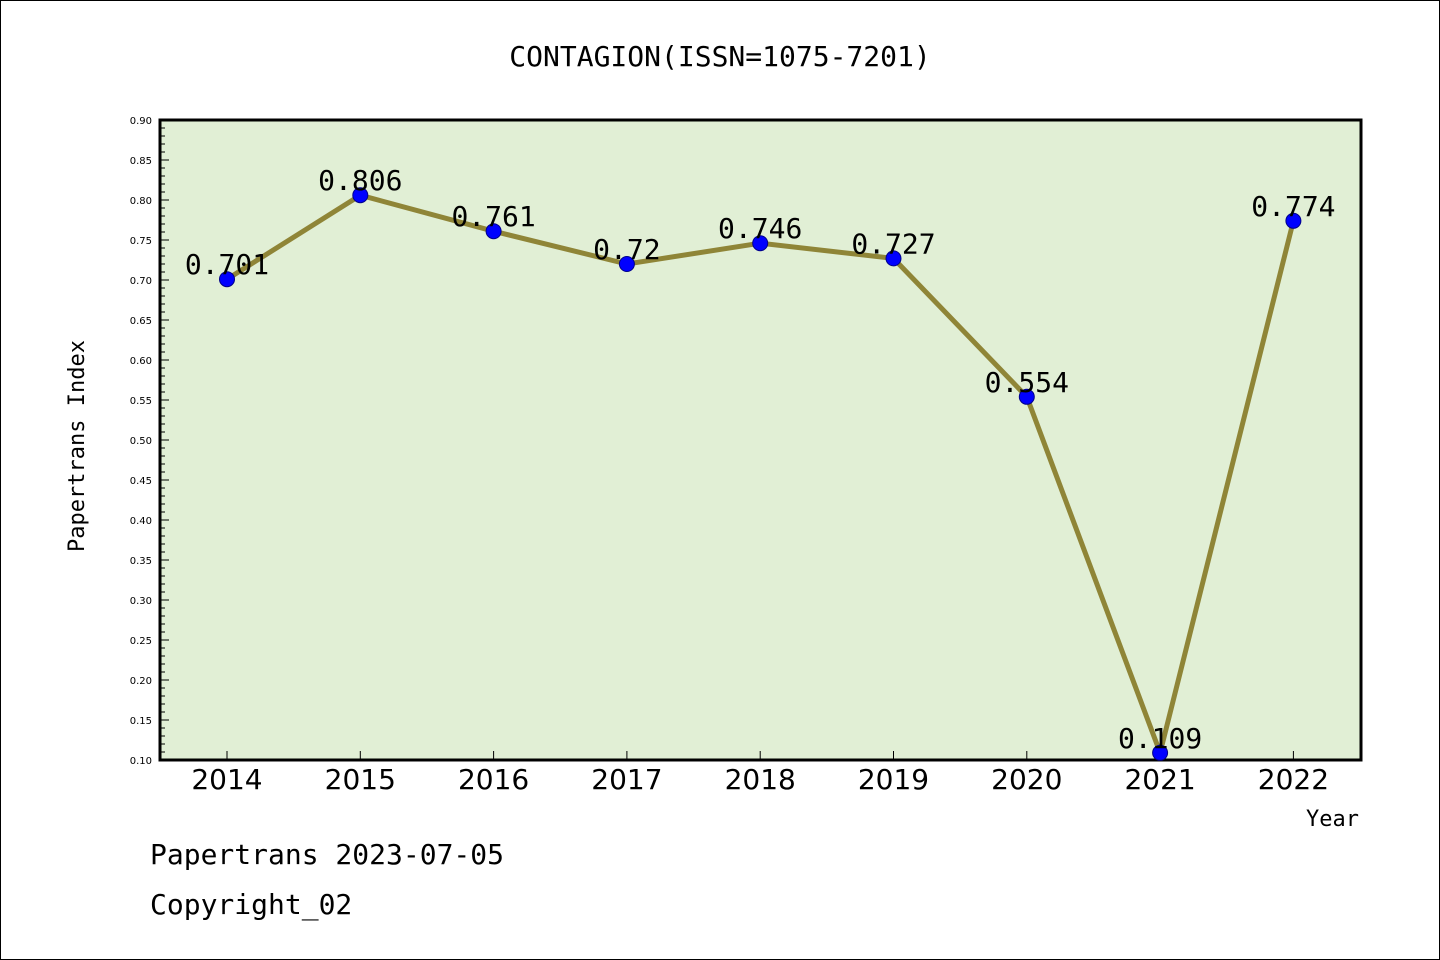  Describe the element at coordinates (141, 241) in the screenshot. I see `y-tick-label: 0.75` at that location.